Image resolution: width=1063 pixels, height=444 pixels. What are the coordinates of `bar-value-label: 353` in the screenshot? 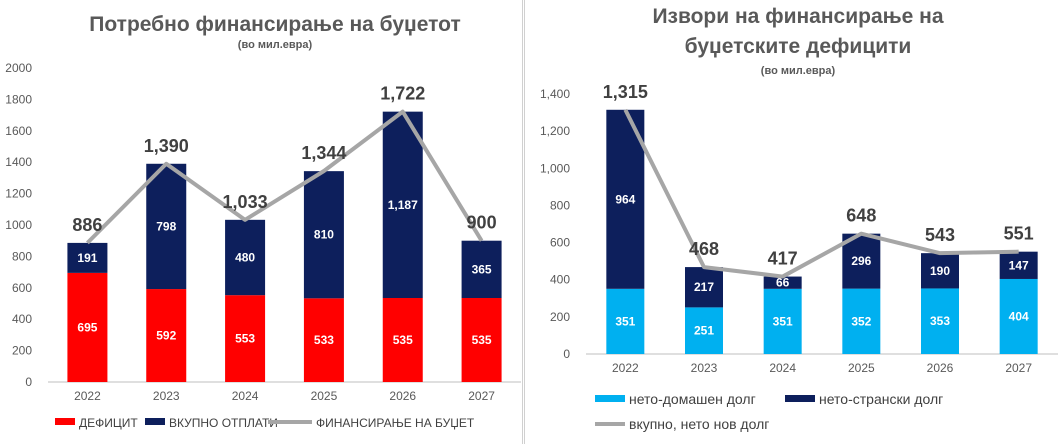 It's located at (940, 321).